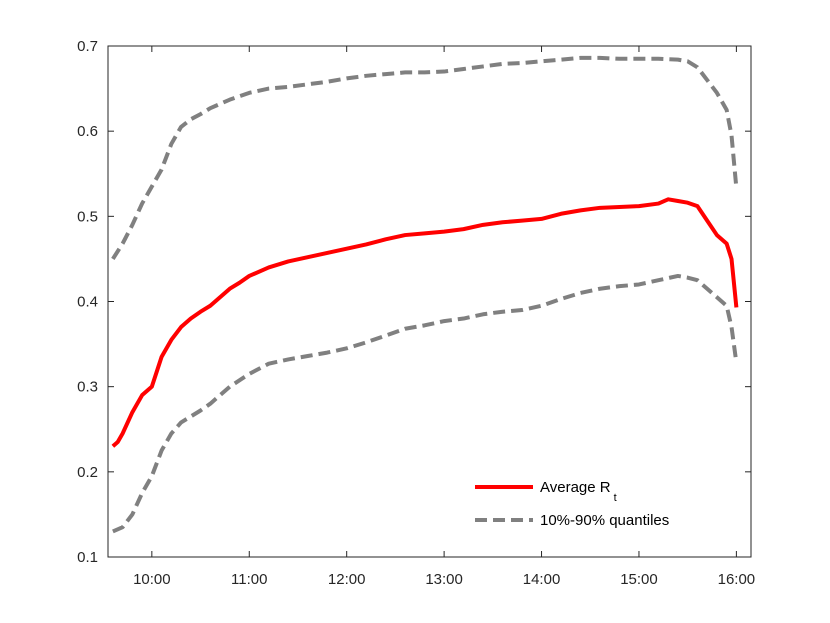 The image size is (830, 623). Describe the element at coordinates (639, 579) in the screenshot. I see `x-tick-label: 15:00` at that location.